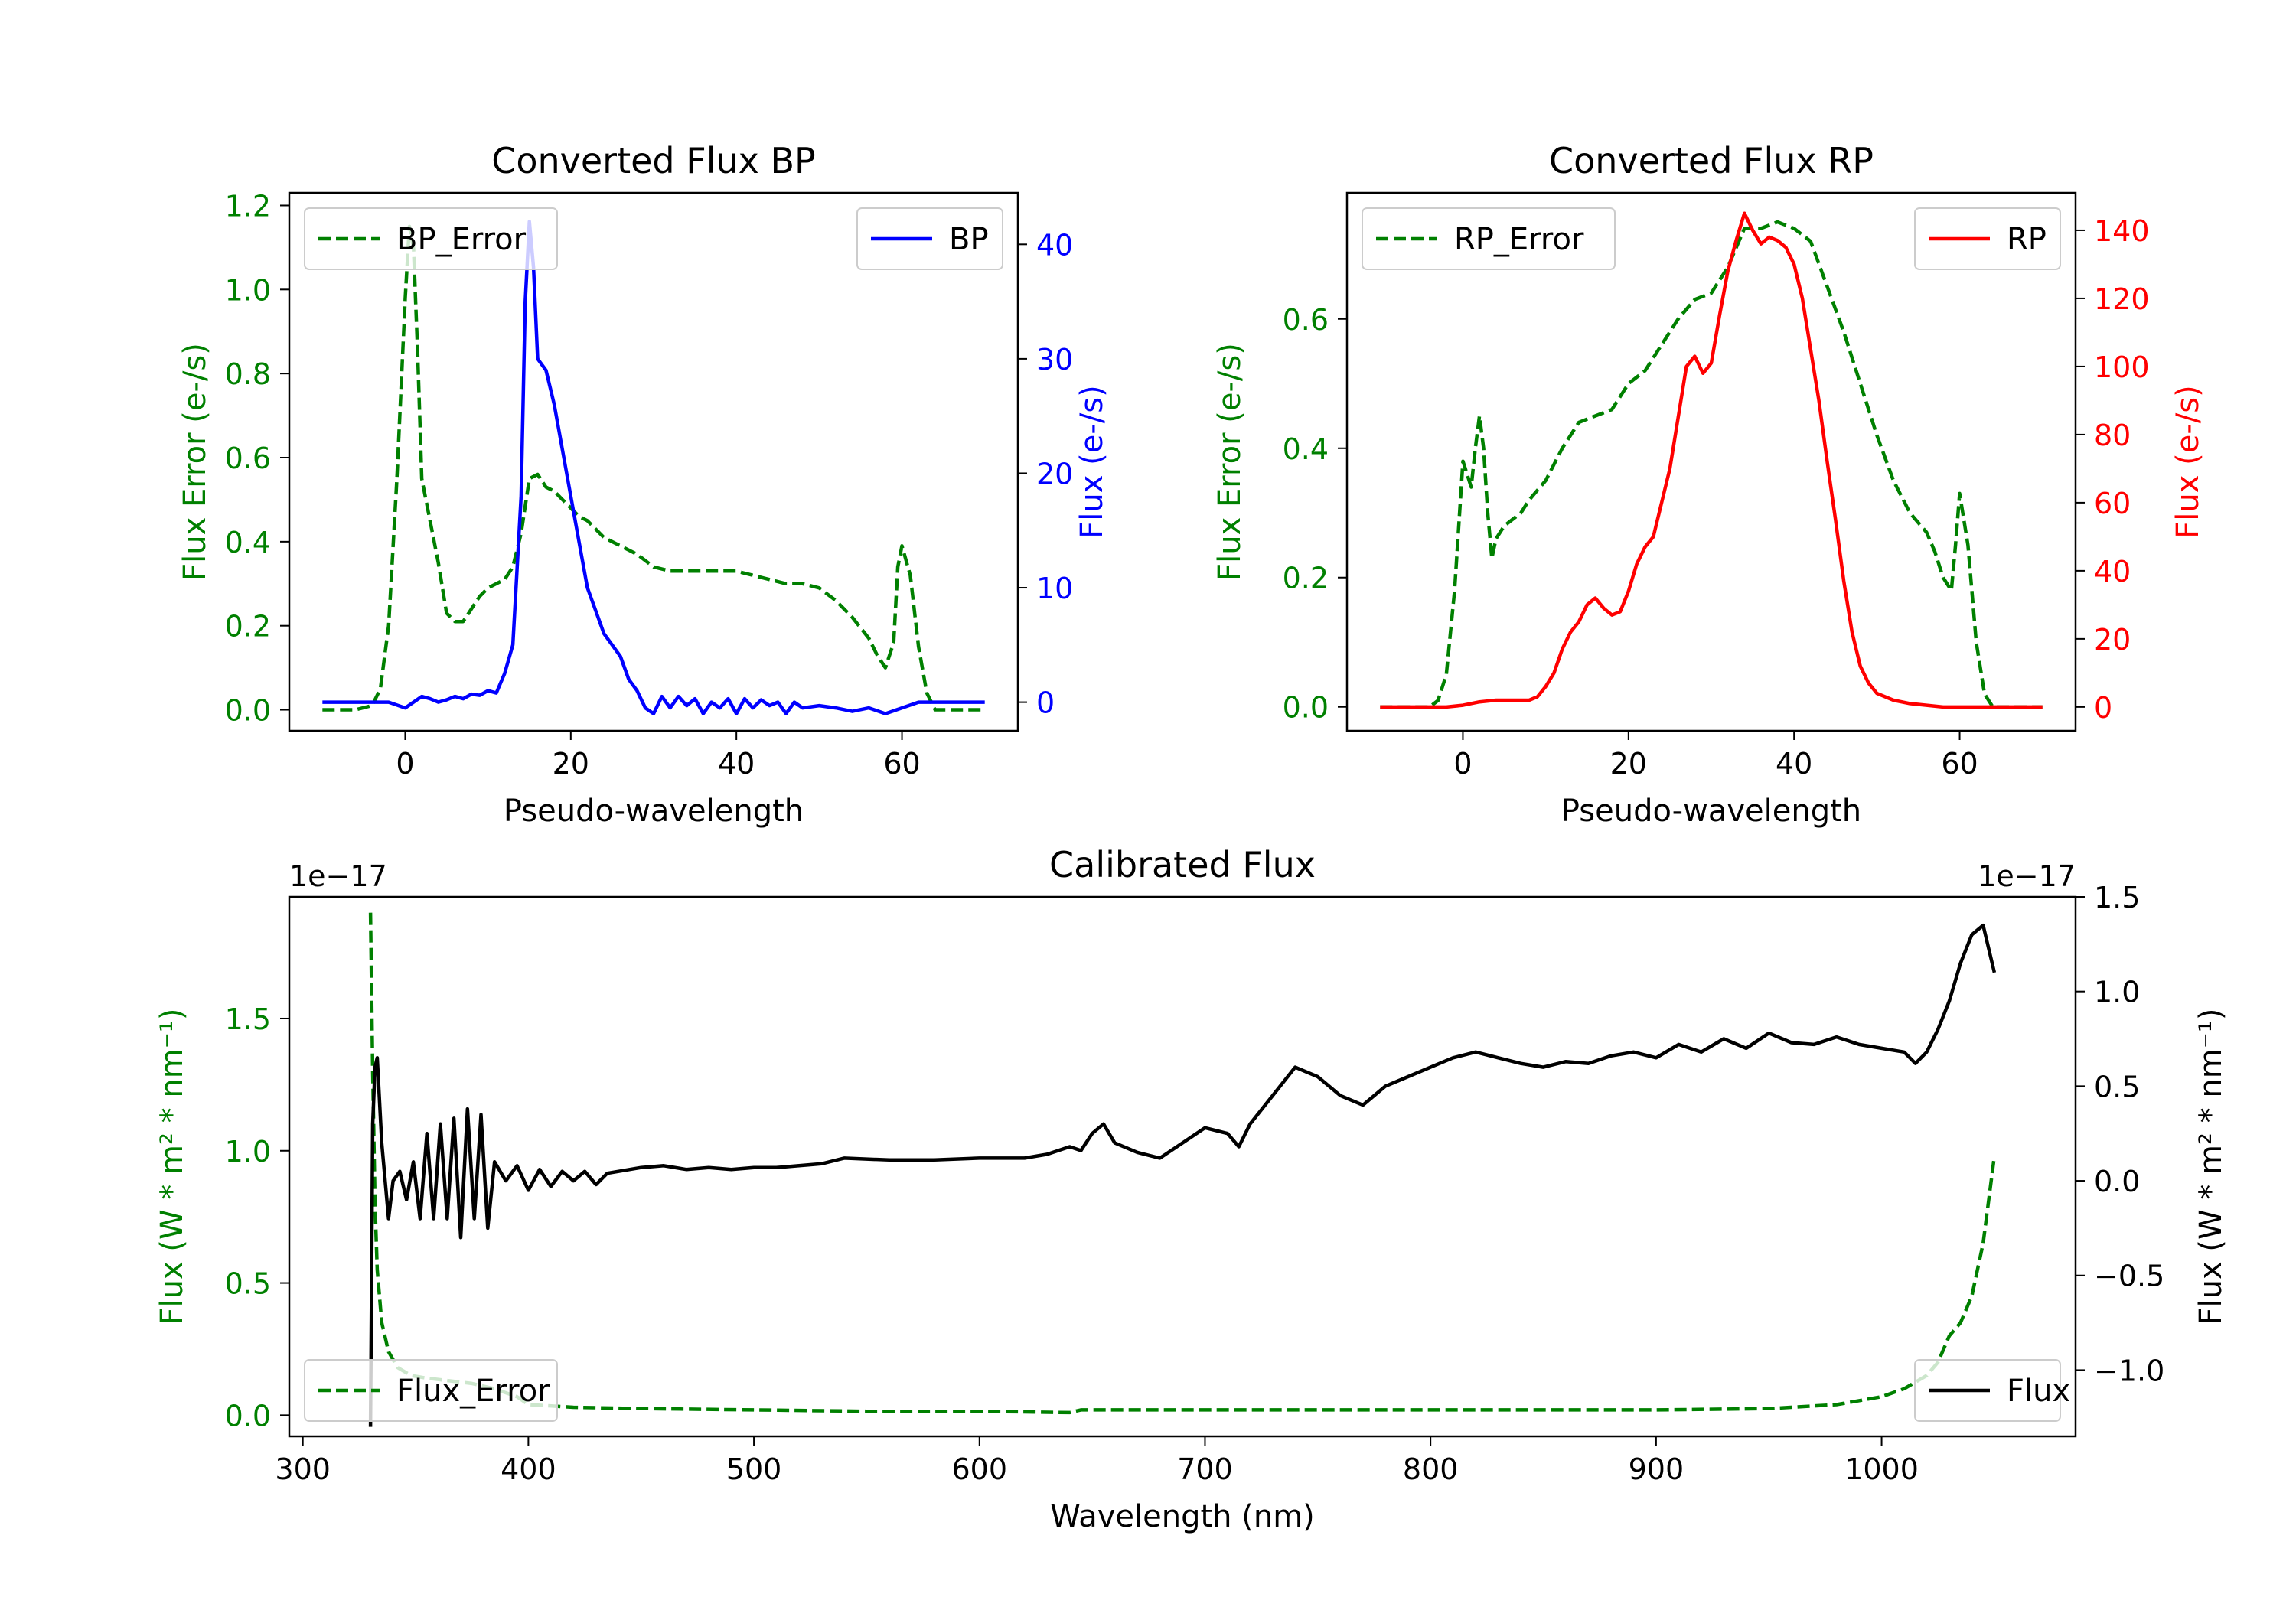  What do you see at coordinates (1711, 160) in the screenshot?
I see `chart-title: Converted Flux RP` at bounding box center [1711, 160].